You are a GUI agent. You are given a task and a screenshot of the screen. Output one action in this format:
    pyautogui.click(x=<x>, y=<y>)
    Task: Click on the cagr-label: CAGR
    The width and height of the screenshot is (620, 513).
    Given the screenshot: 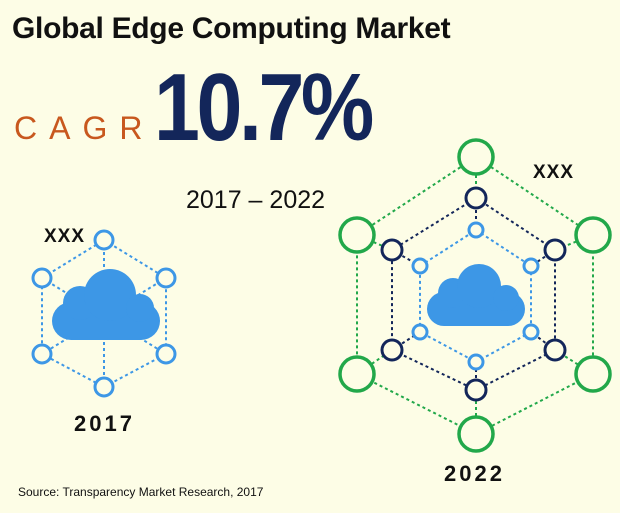 What is the action you would take?
    pyautogui.click(x=84, y=128)
    